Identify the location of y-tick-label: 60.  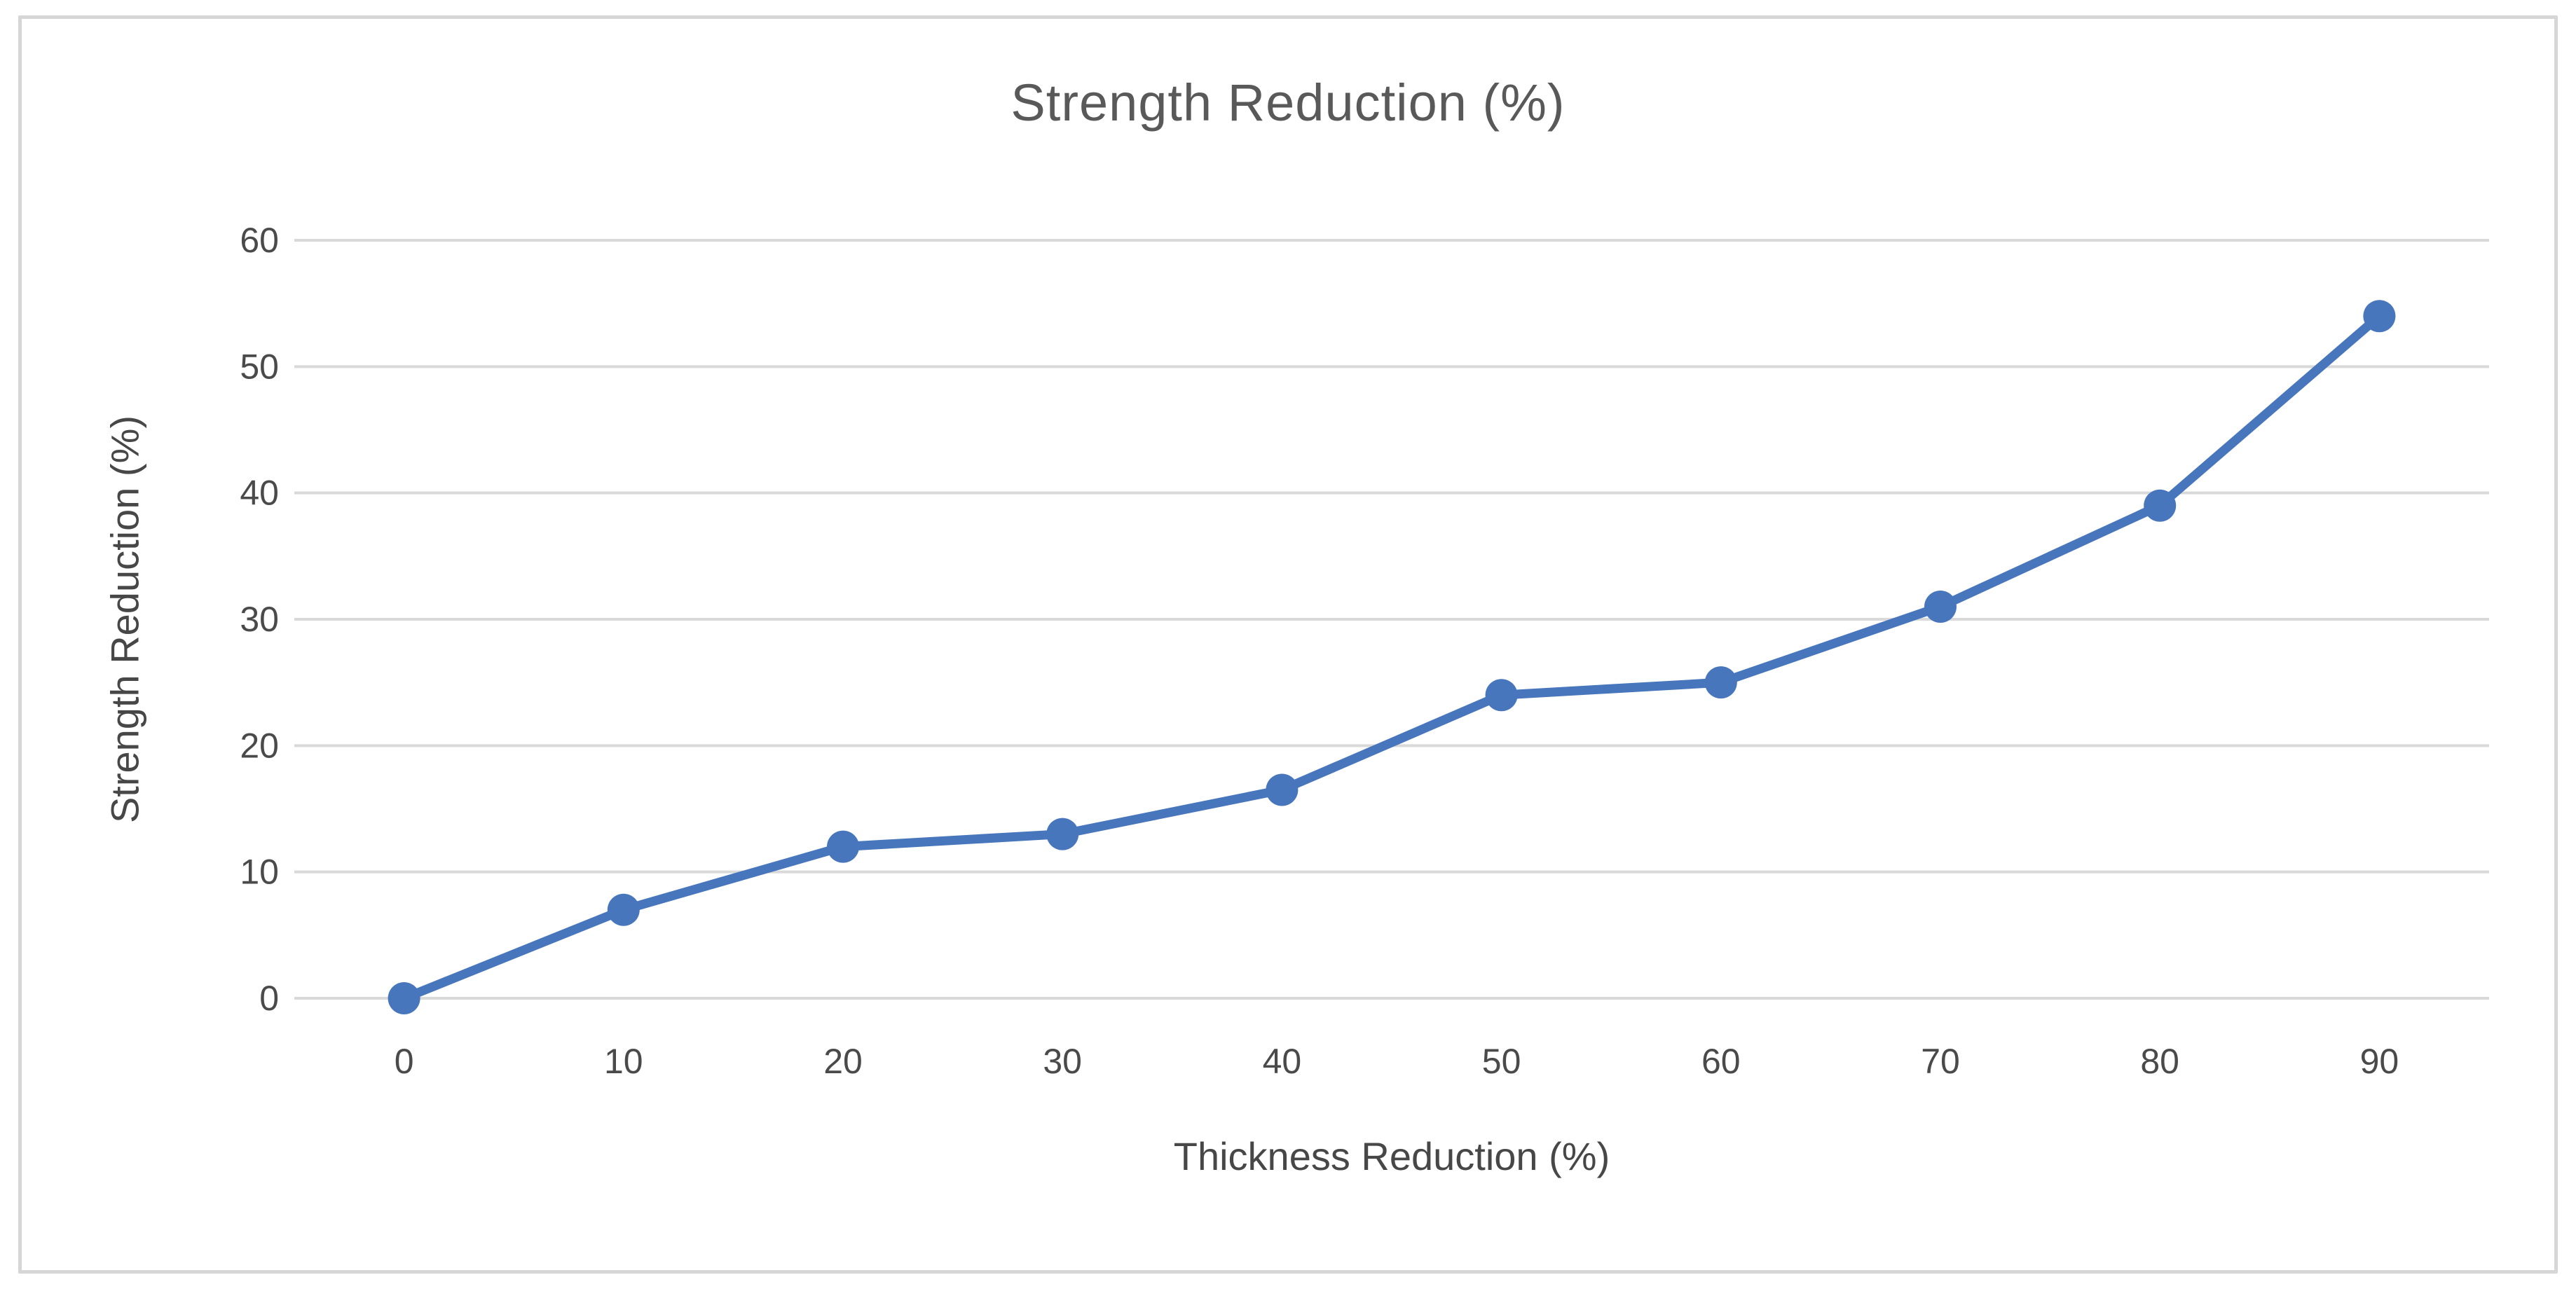
(259, 240).